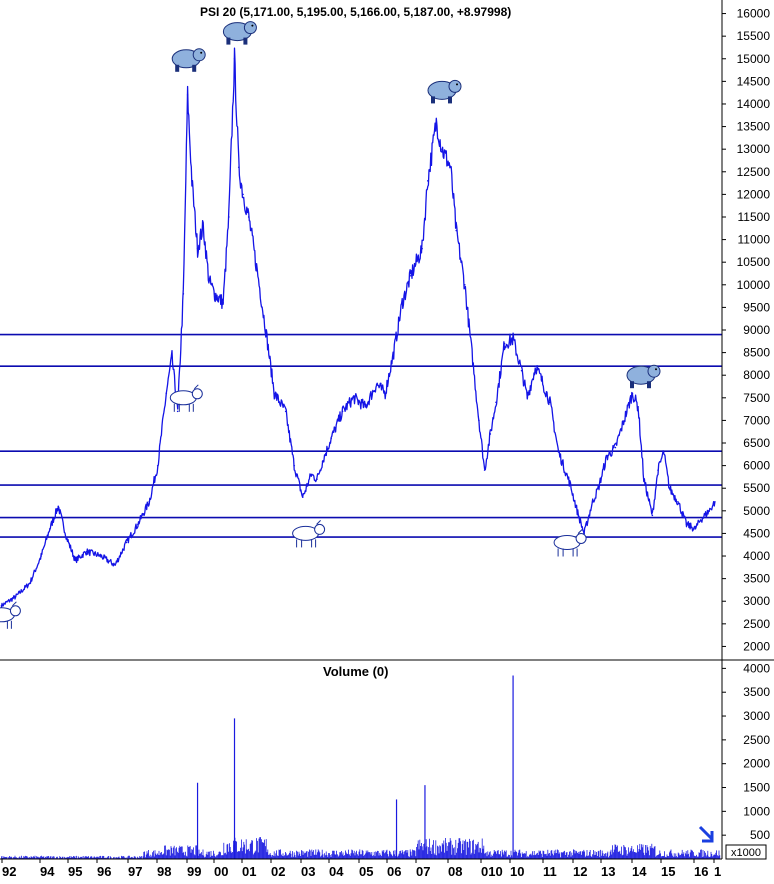 This screenshot has height=884, width=774. What do you see at coordinates (760, 835) in the screenshot?
I see `volume-tick-label: 500` at bounding box center [760, 835].